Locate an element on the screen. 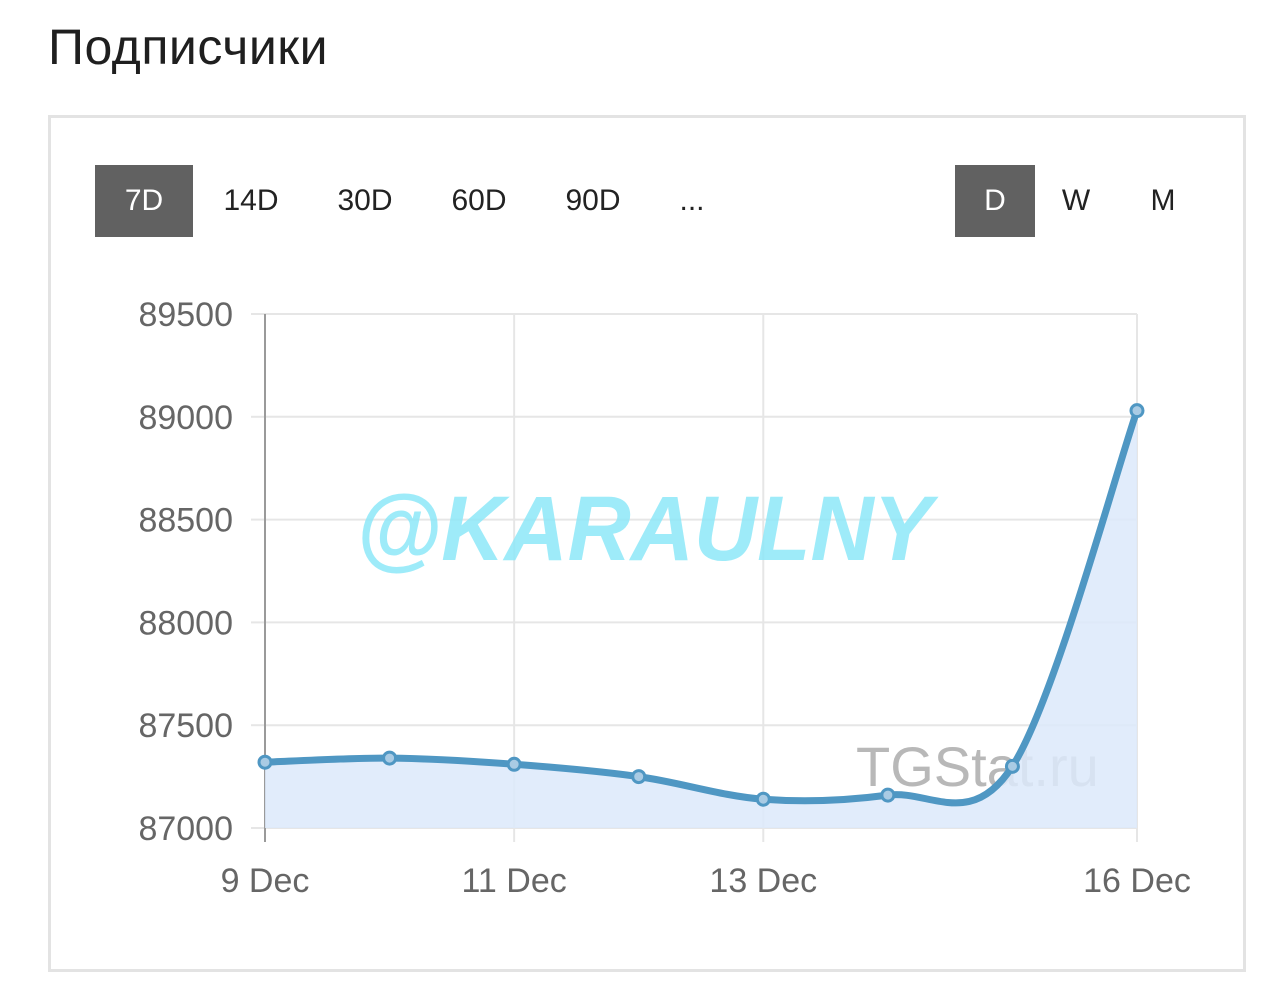 This screenshot has height=1002, width=1280. y-tick-label: 89000 is located at coordinates (185, 418).